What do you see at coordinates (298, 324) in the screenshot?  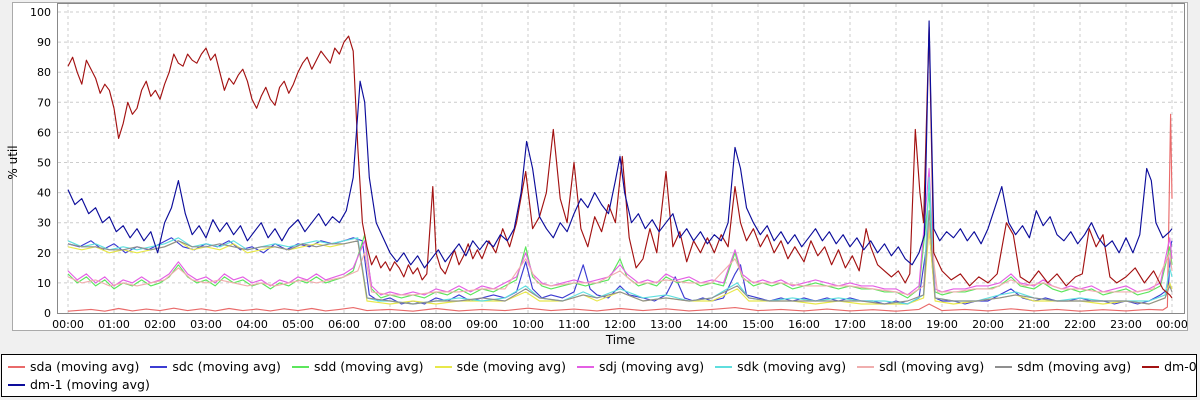 I see `x-tick-label: 05:00` at bounding box center [298, 324].